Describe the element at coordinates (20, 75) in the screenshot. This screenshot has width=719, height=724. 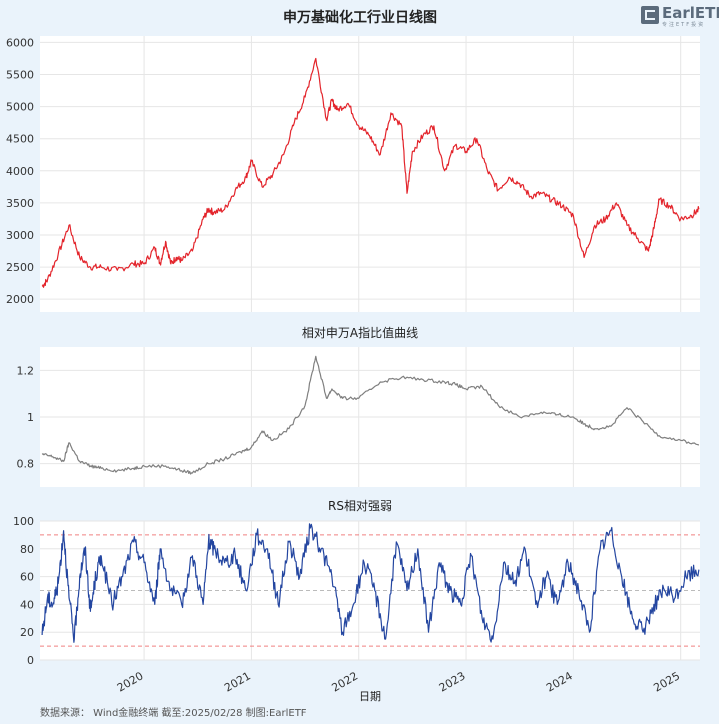
I see `y-tick-label: 5500` at that location.